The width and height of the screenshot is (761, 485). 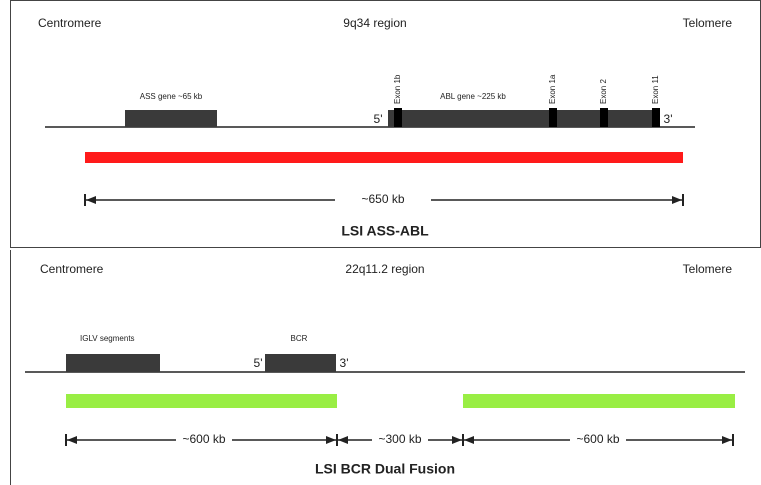 I want to click on gene-label: ABL gene ~225 kb, so click(x=473, y=96).